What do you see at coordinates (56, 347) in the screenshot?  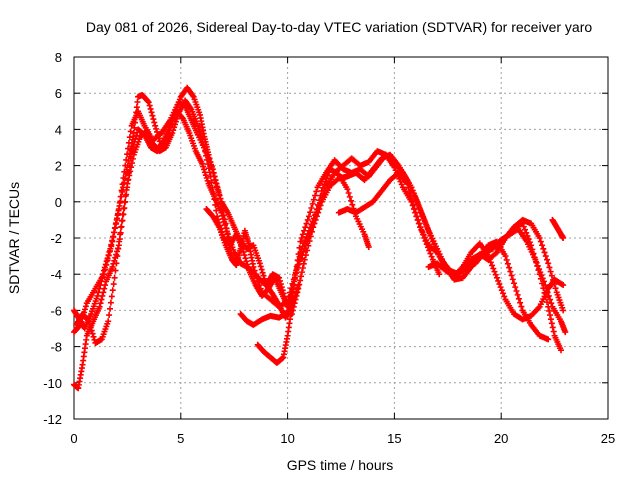 I see `y-tick-label: -8` at bounding box center [56, 347].